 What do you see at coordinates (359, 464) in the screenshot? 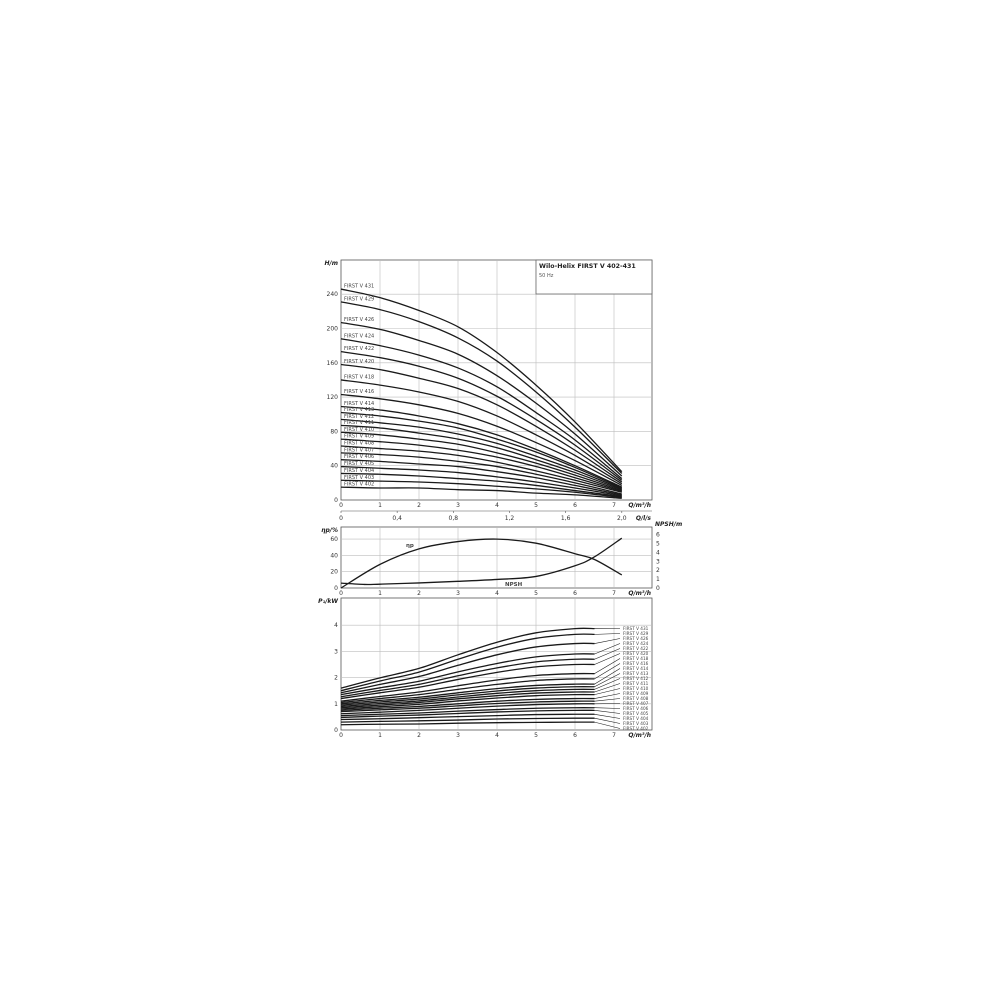
I see `head-curve-label: FIRST V 405` at bounding box center [359, 464].